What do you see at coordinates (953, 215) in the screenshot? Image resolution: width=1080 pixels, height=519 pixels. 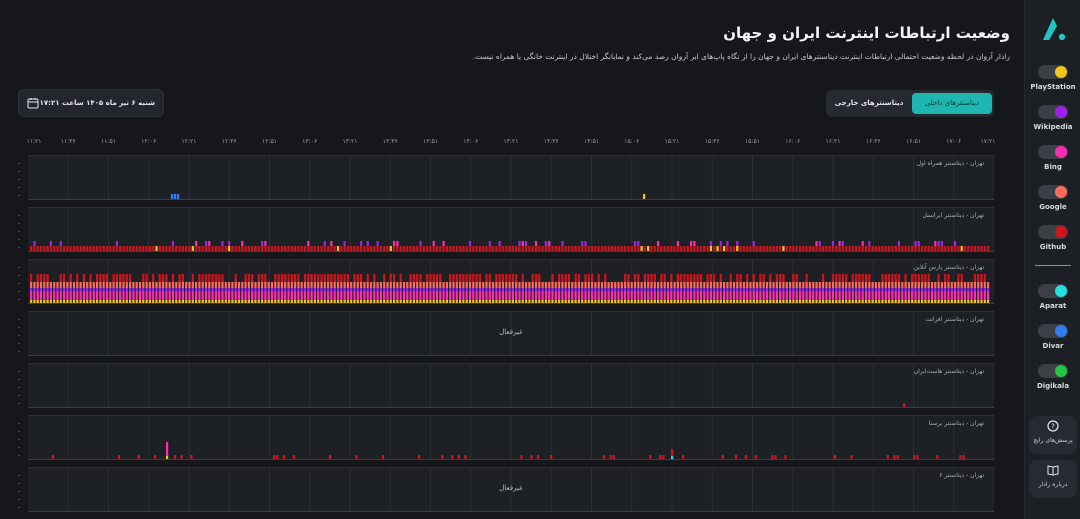 I see `panel-label: تهران - دیتاسنتر ایرانسل` at bounding box center [953, 215].